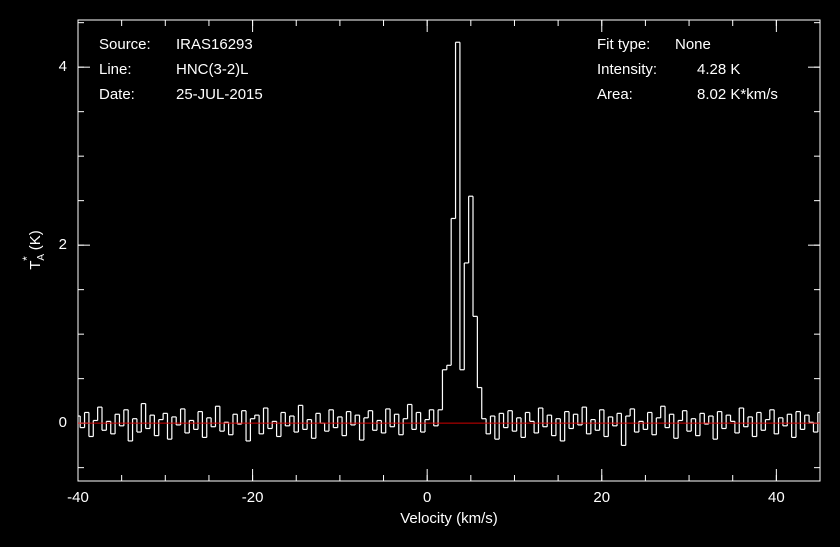  What do you see at coordinates (115, 69) in the screenshot?
I see `info-label: Line:` at bounding box center [115, 69].